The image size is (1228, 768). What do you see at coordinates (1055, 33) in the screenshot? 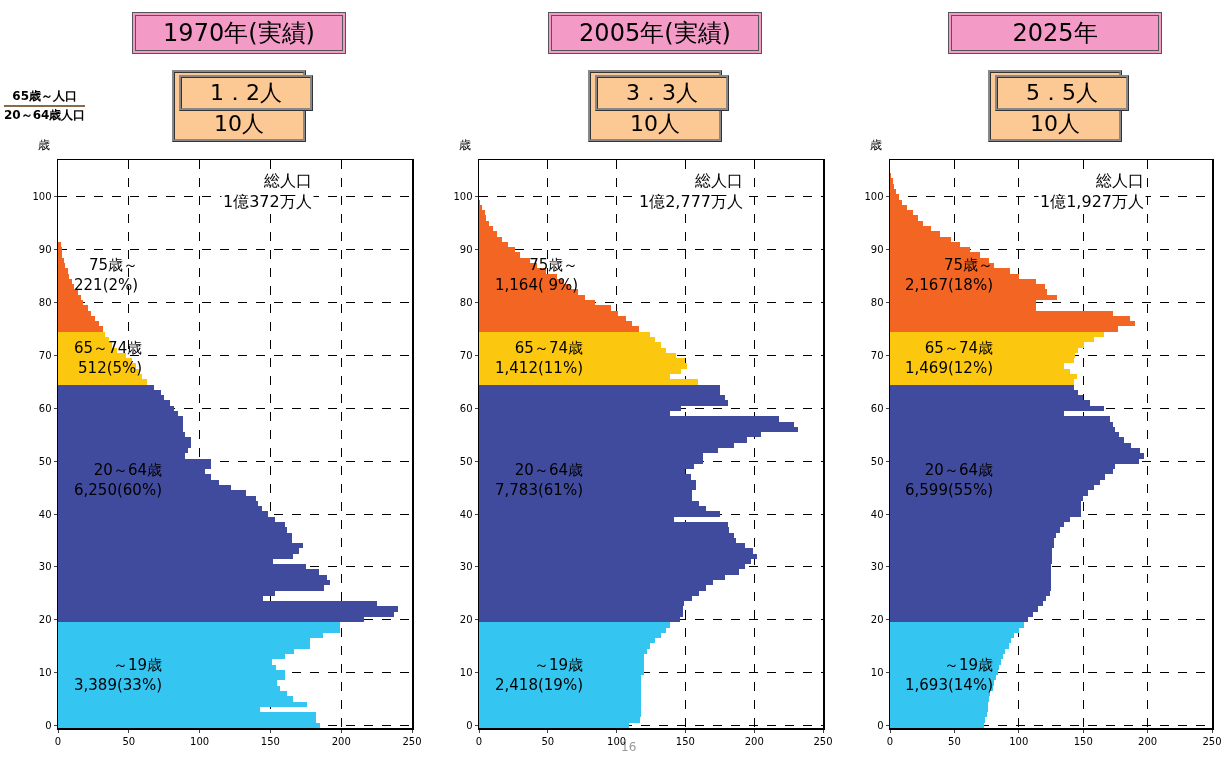
I see `chart-title: 2025年` at bounding box center [1055, 33].